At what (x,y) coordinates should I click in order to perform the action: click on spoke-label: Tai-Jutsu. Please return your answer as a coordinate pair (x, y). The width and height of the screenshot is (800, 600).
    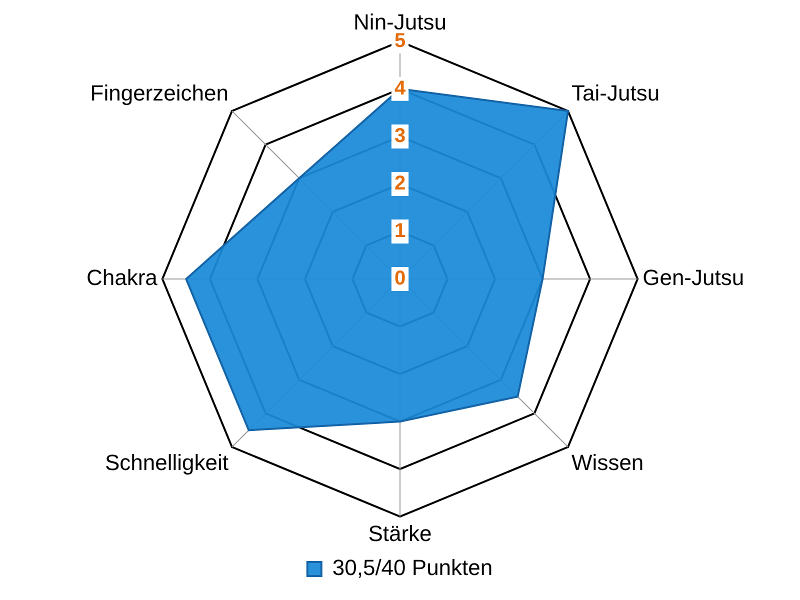
    Looking at the image, I should click on (616, 93).